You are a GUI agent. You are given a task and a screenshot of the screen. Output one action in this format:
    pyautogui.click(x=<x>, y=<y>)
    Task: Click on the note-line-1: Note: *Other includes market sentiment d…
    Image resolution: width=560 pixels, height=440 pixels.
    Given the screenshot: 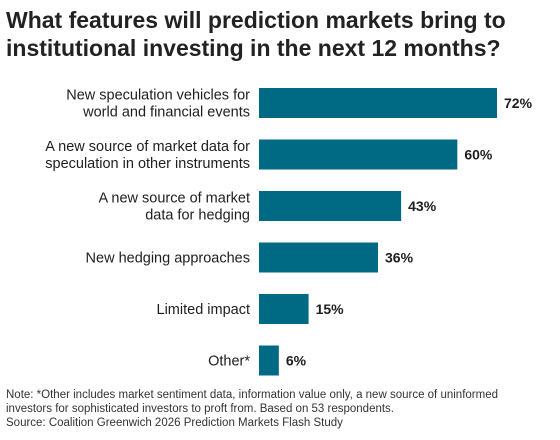 What is the action you would take?
    pyautogui.click(x=252, y=395)
    